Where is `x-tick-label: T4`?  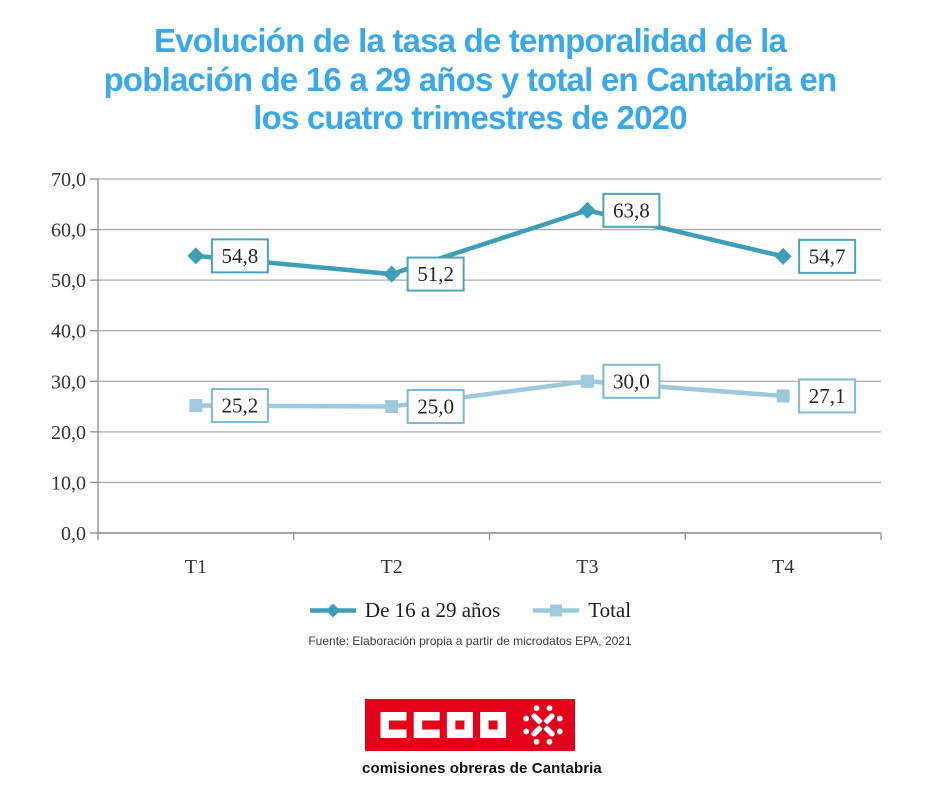 x-tick-label: T4 is located at coordinates (783, 567).